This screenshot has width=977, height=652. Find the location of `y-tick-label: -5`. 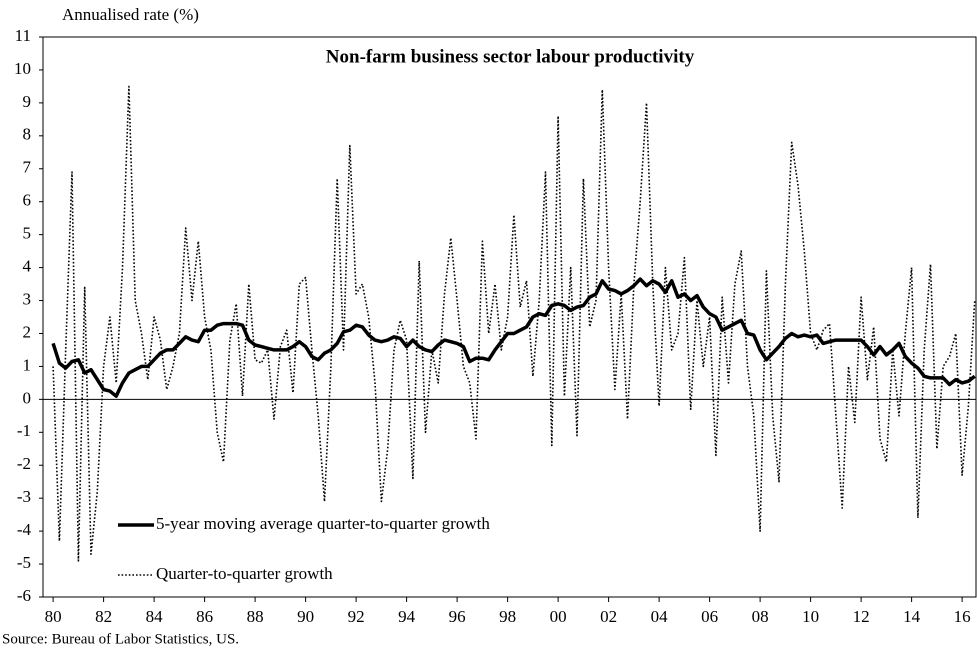

y-tick-label: -5 is located at coordinates (24, 562).